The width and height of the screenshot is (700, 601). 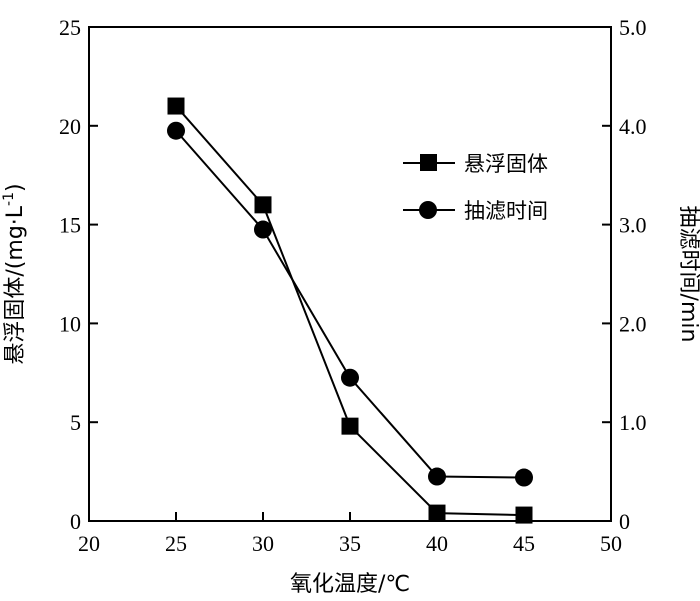 I want to click on x-axis-title: 氧化温度/℃, so click(x=350, y=584).